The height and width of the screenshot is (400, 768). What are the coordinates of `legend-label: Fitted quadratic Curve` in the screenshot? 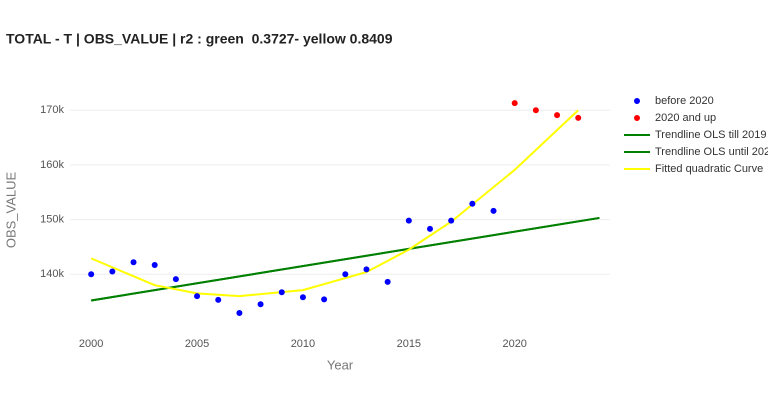 It's located at (709, 169).